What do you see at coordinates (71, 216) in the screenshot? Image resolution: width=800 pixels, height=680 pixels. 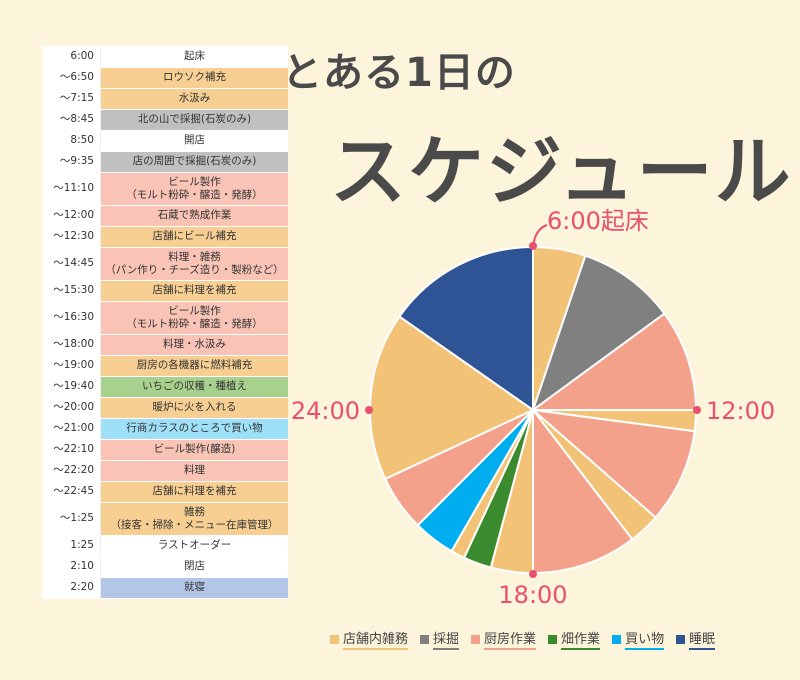 I see `schedule-time: ～12:00` at bounding box center [71, 216].